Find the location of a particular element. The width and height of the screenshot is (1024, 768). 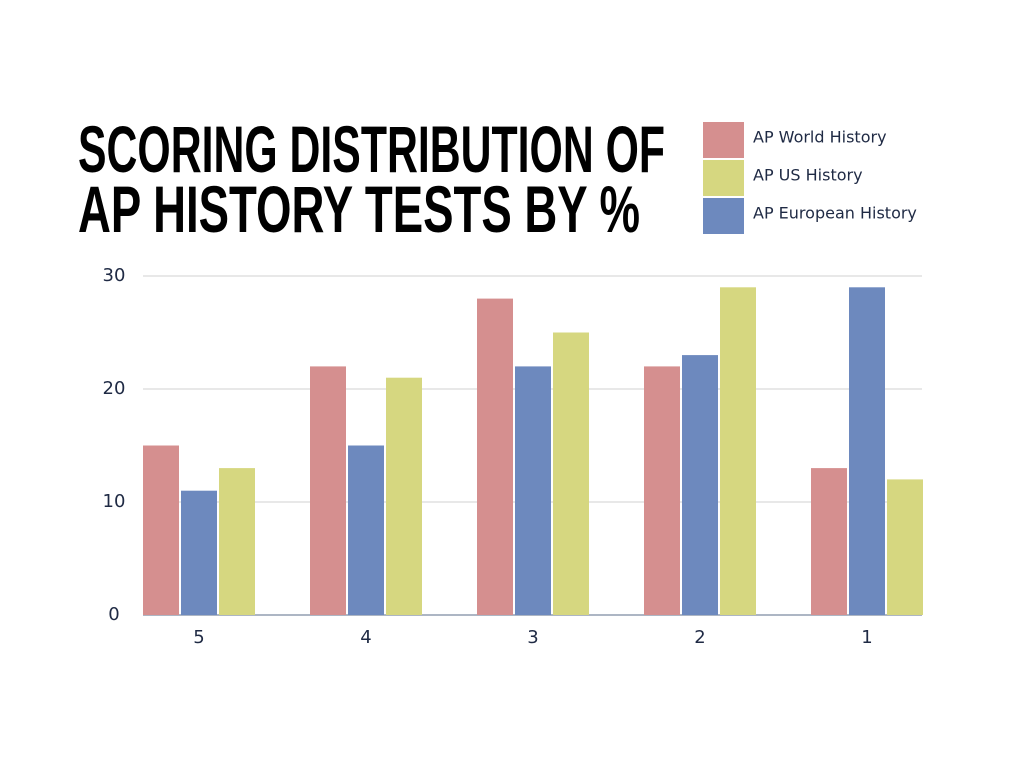

chart-title: AP HISTORY TESTS BY % is located at coordinates (359, 209).